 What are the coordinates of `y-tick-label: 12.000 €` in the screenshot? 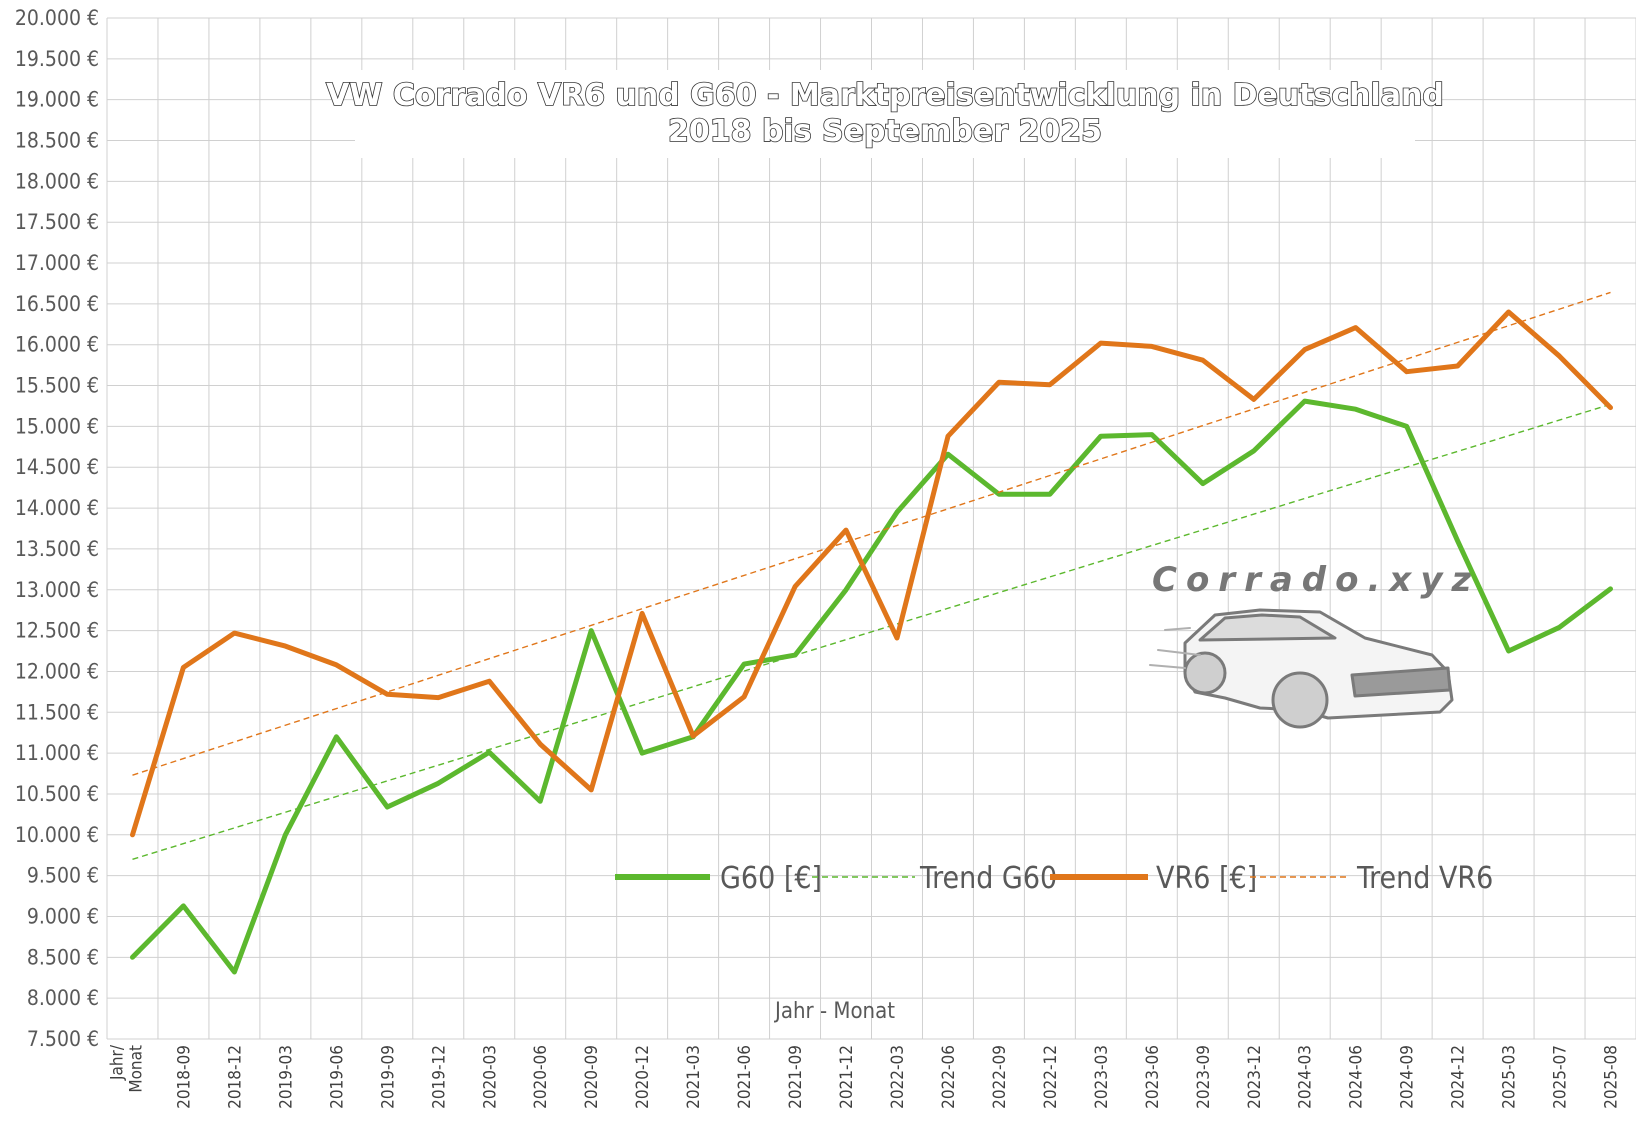 It's located at (57, 671).